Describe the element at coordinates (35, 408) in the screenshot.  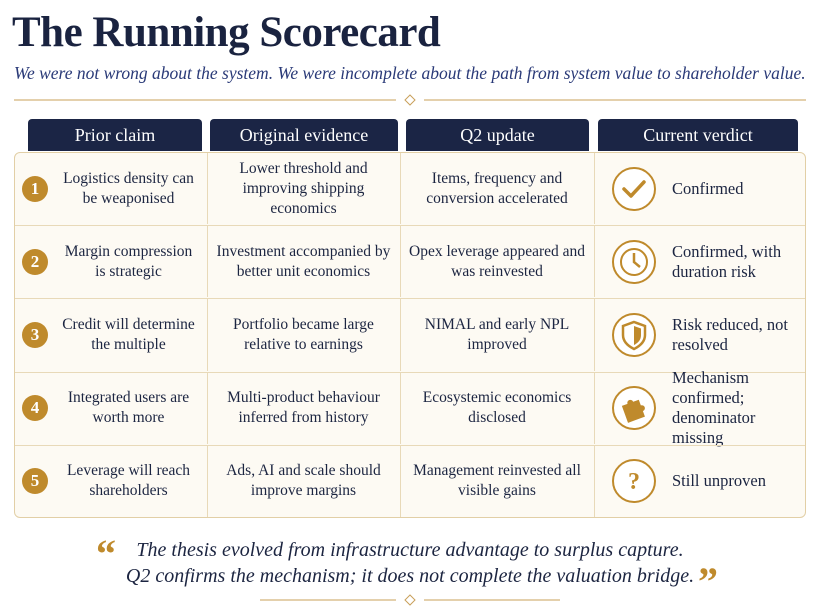
I see `row-number: 4` at that location.